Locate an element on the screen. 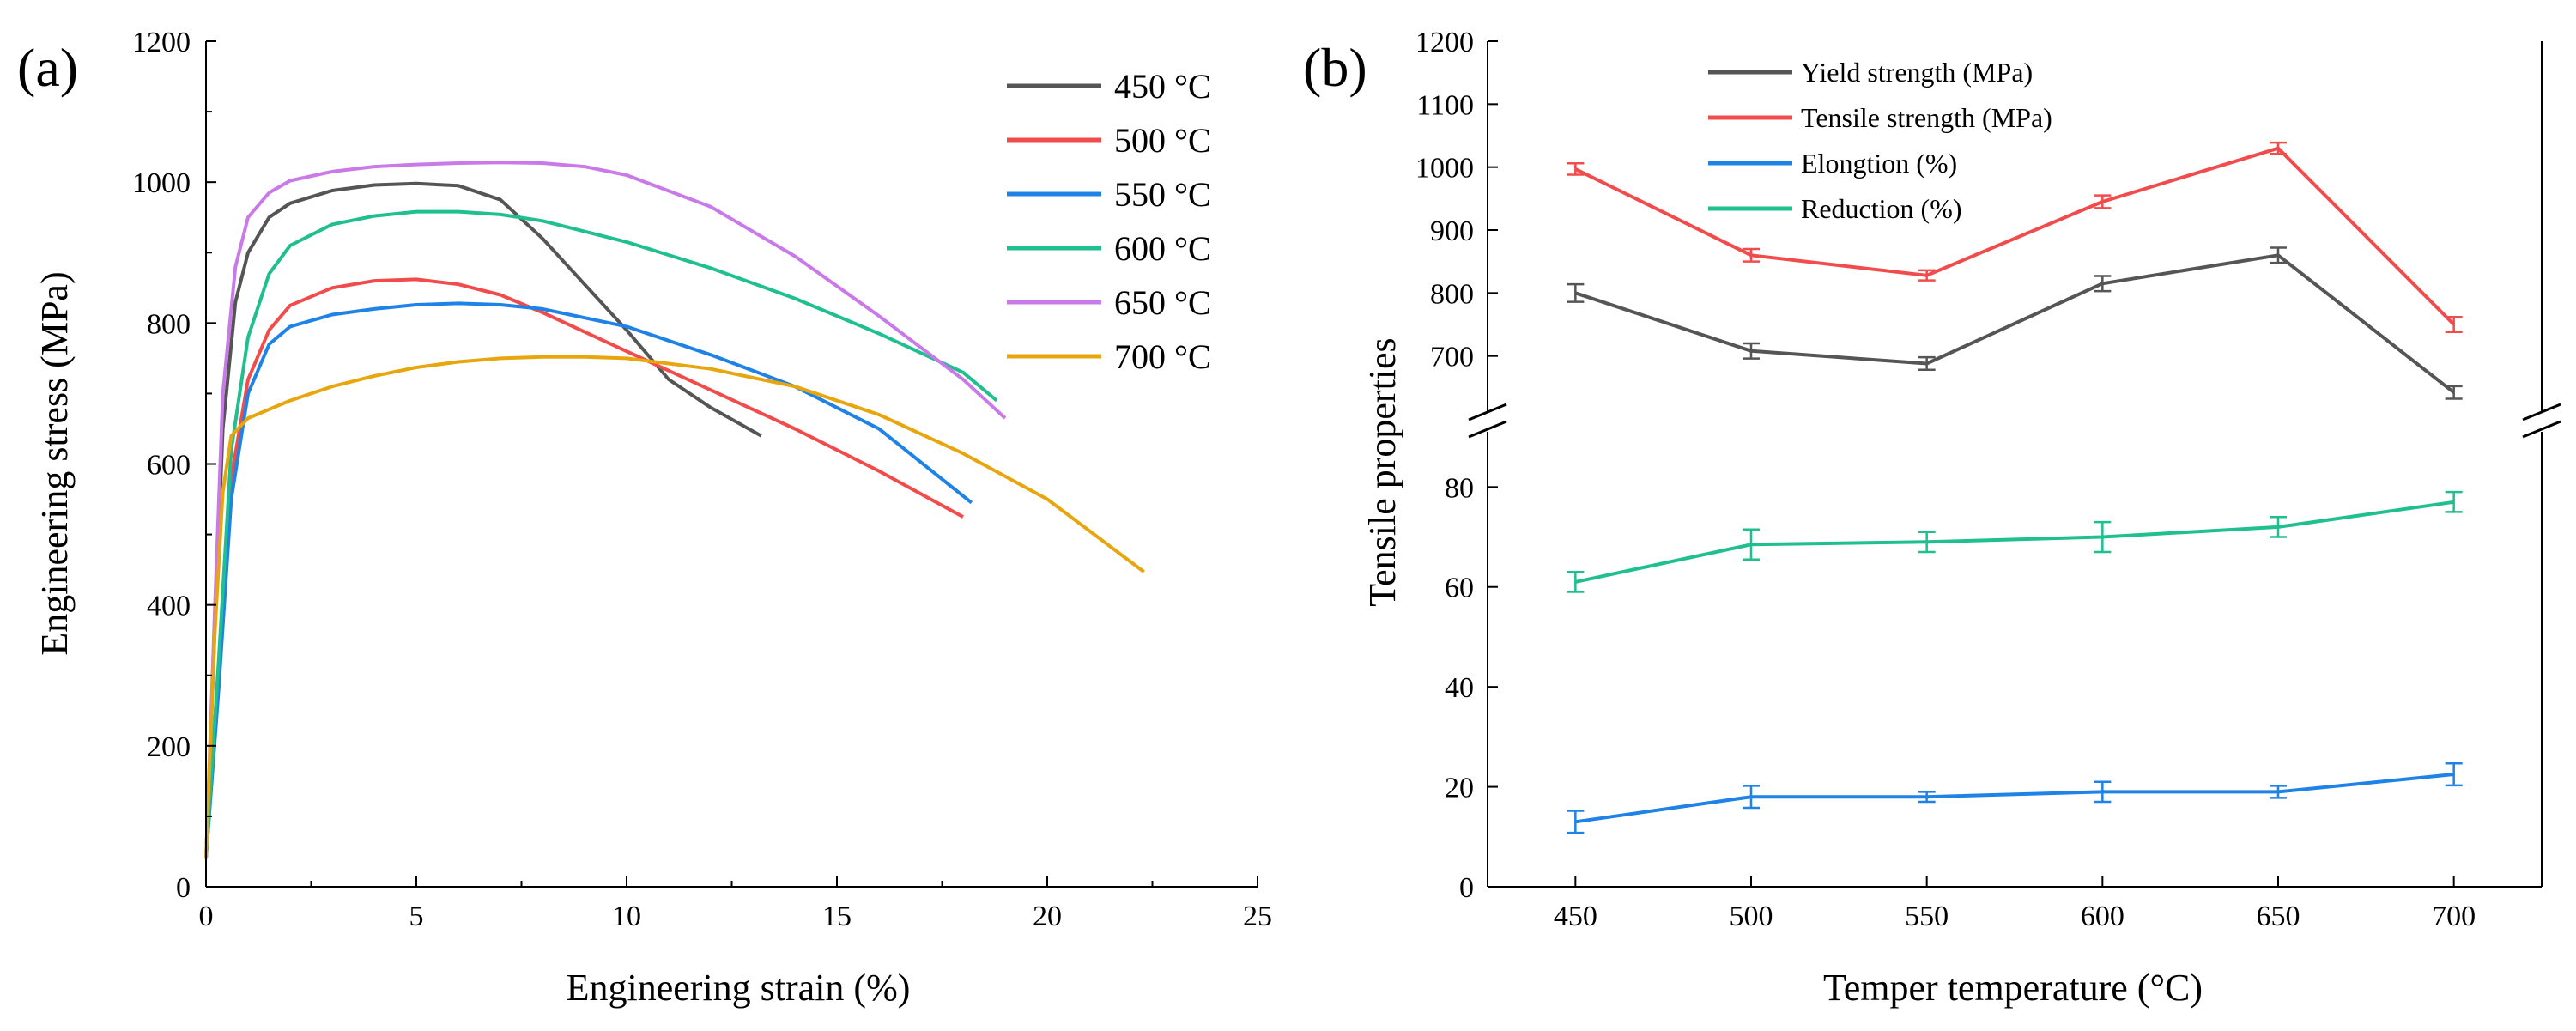 This screenshot has width=2576, height=1031. panel-b-x-tick-label: 700 is located at coordinates (2454, 916).